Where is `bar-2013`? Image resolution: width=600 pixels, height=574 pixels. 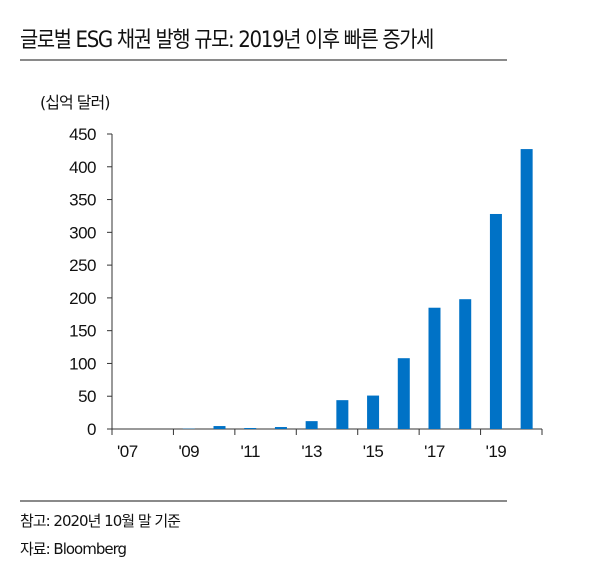
bar-2013 is located at coordinates (311, 425).